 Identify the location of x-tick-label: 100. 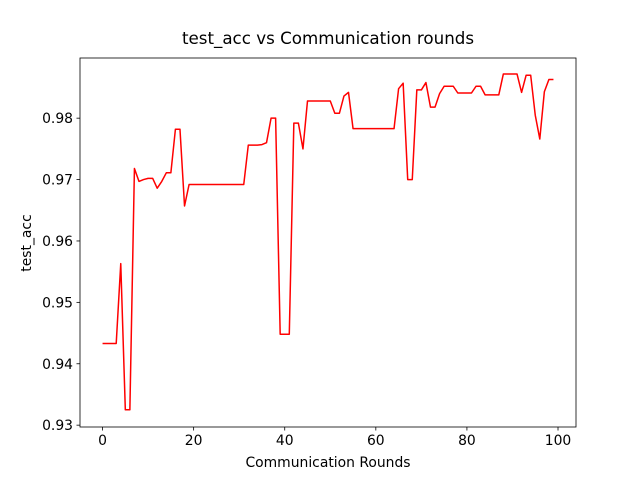
(558, 441).